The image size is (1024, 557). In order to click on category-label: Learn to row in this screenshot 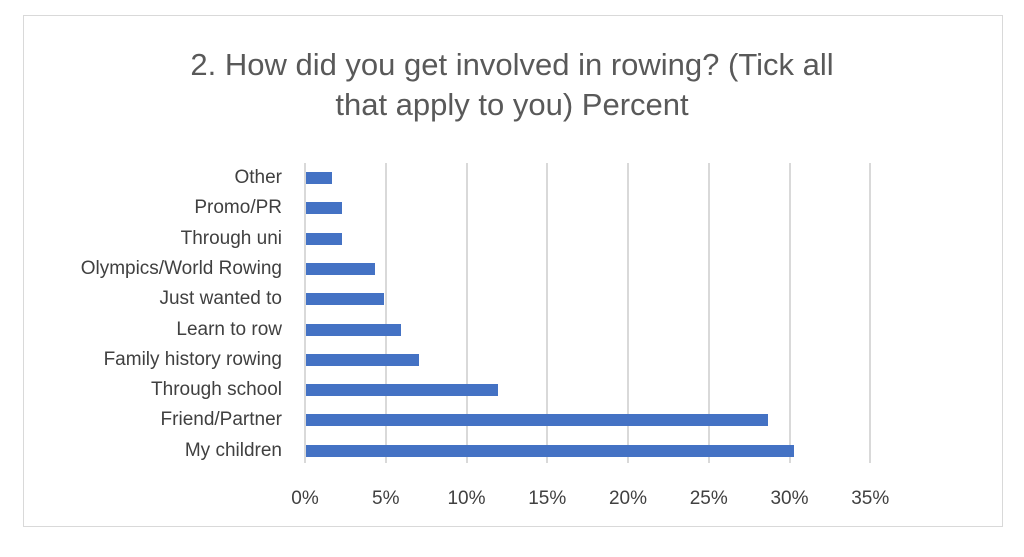, I will do `click(229, 329)`.